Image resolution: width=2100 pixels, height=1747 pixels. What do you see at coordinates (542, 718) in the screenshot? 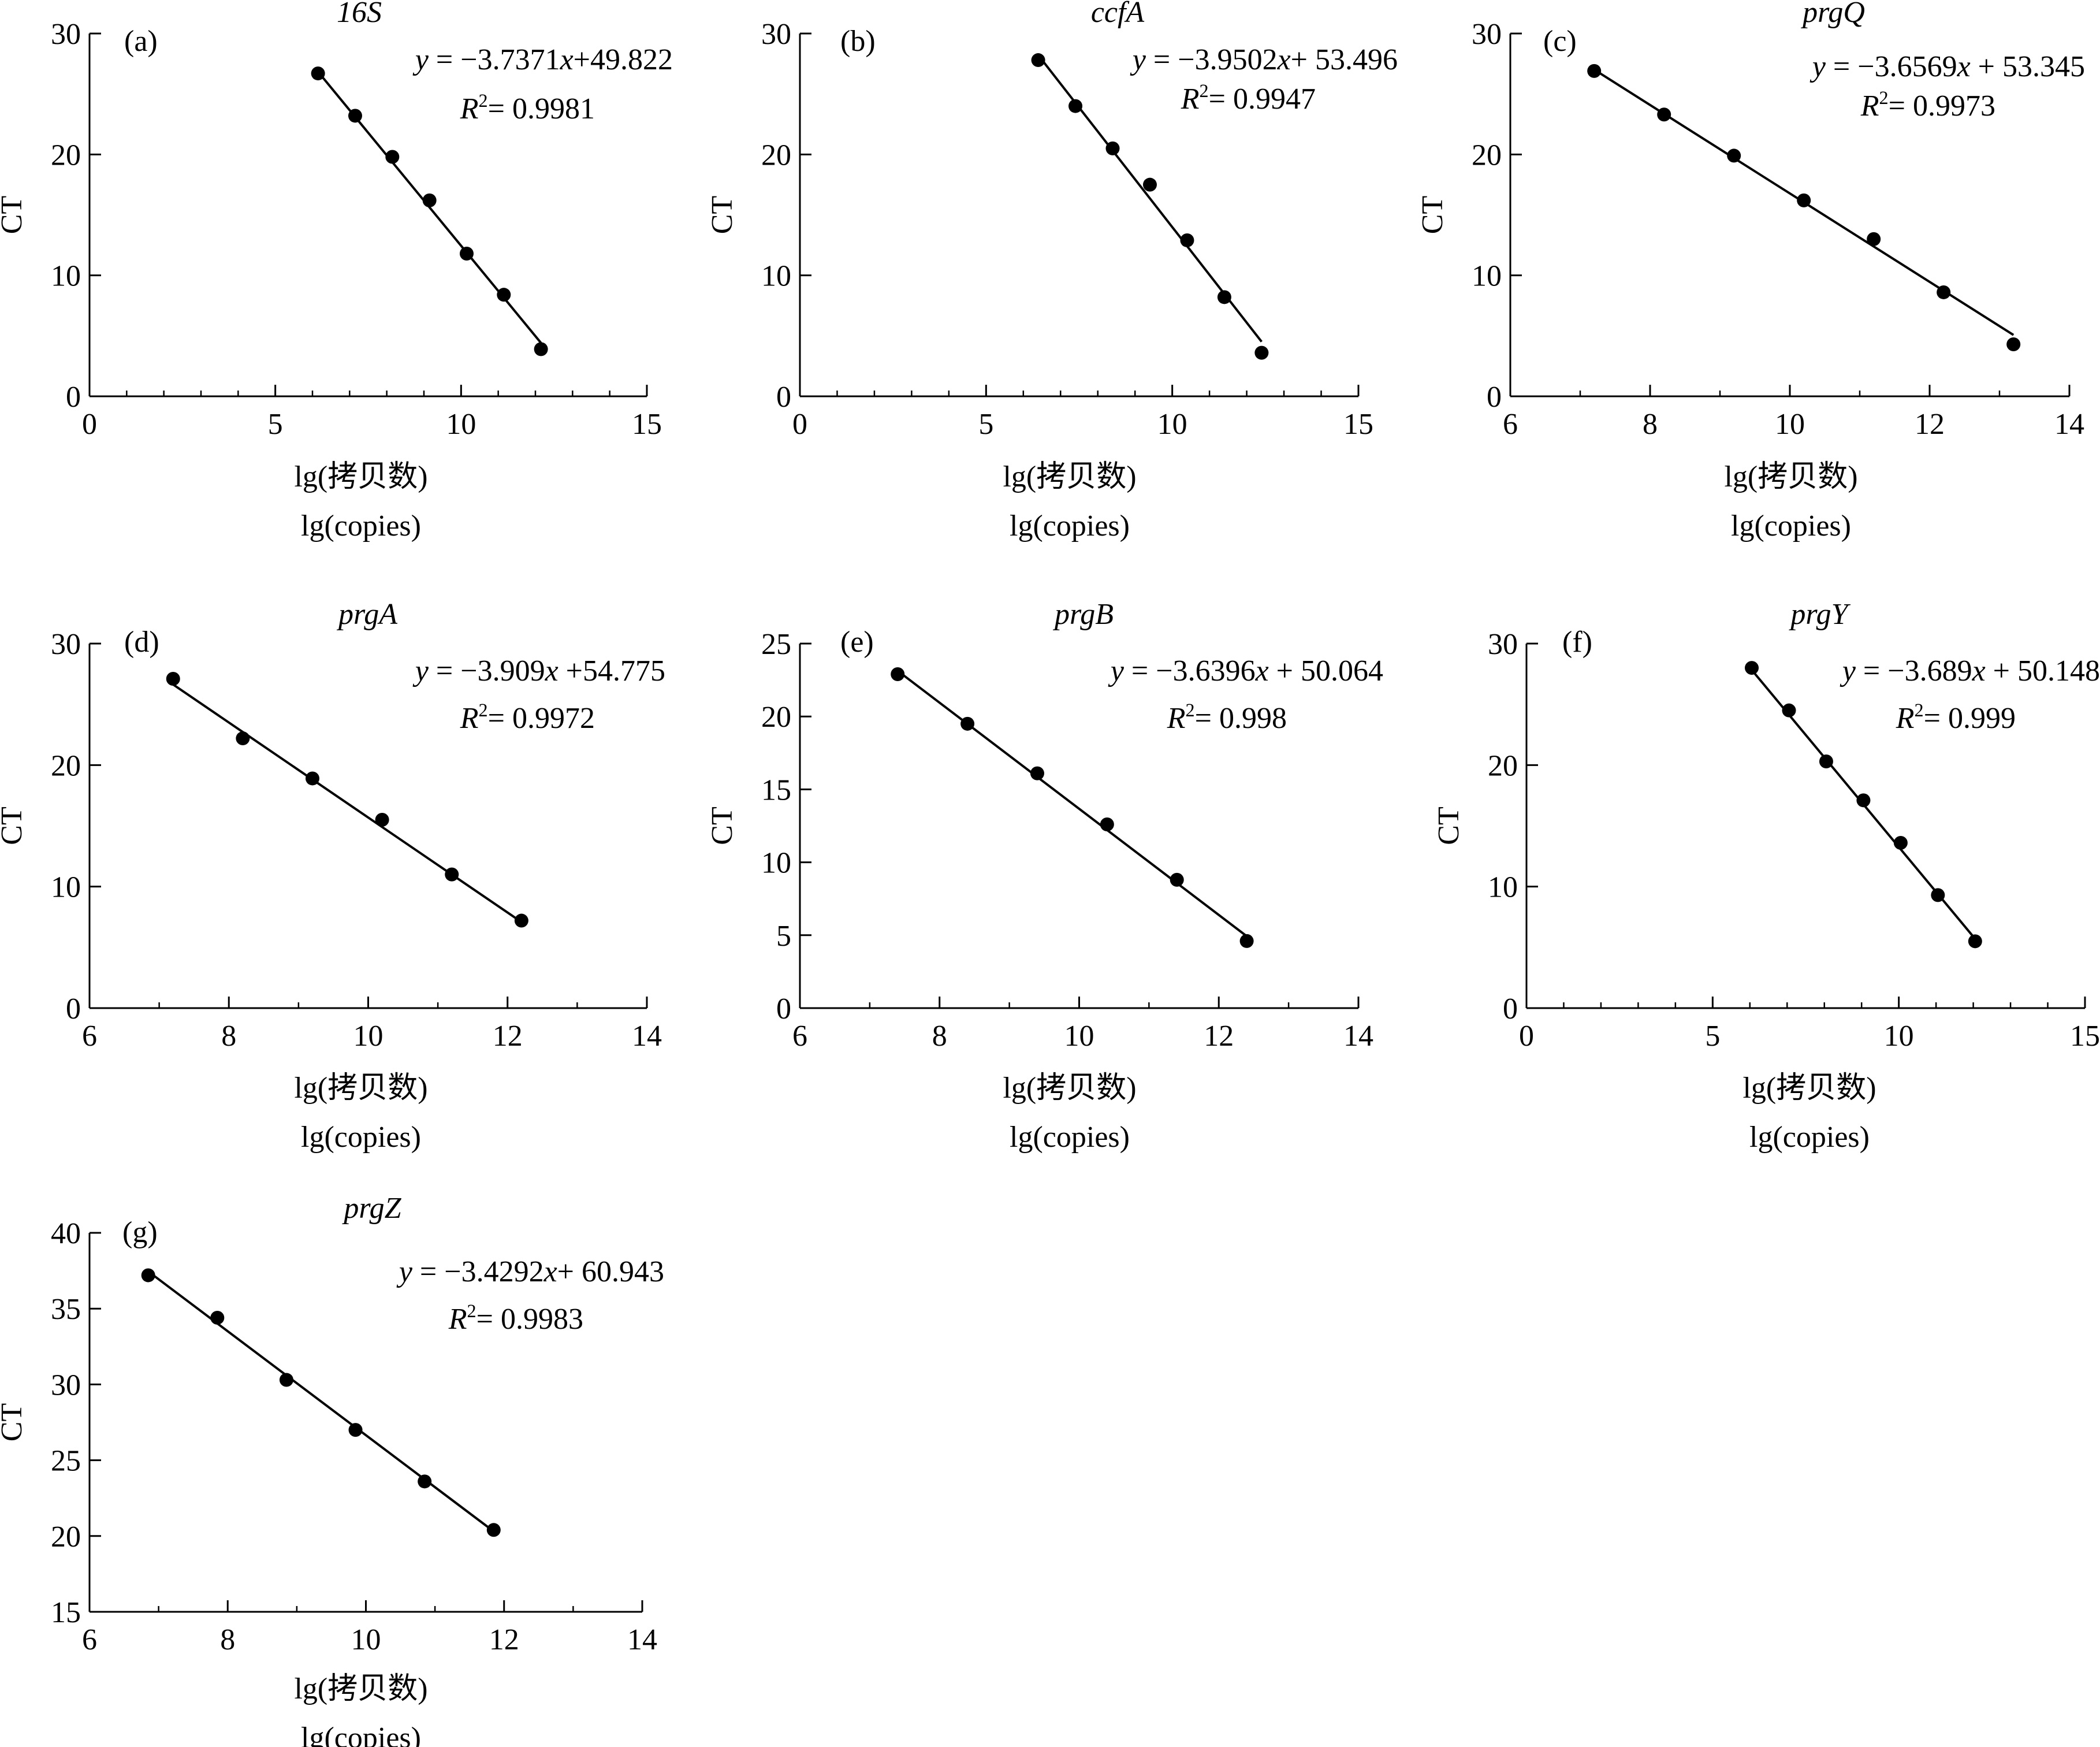
I see `r-value: = 0.9972` at bounding box center [542, 718].